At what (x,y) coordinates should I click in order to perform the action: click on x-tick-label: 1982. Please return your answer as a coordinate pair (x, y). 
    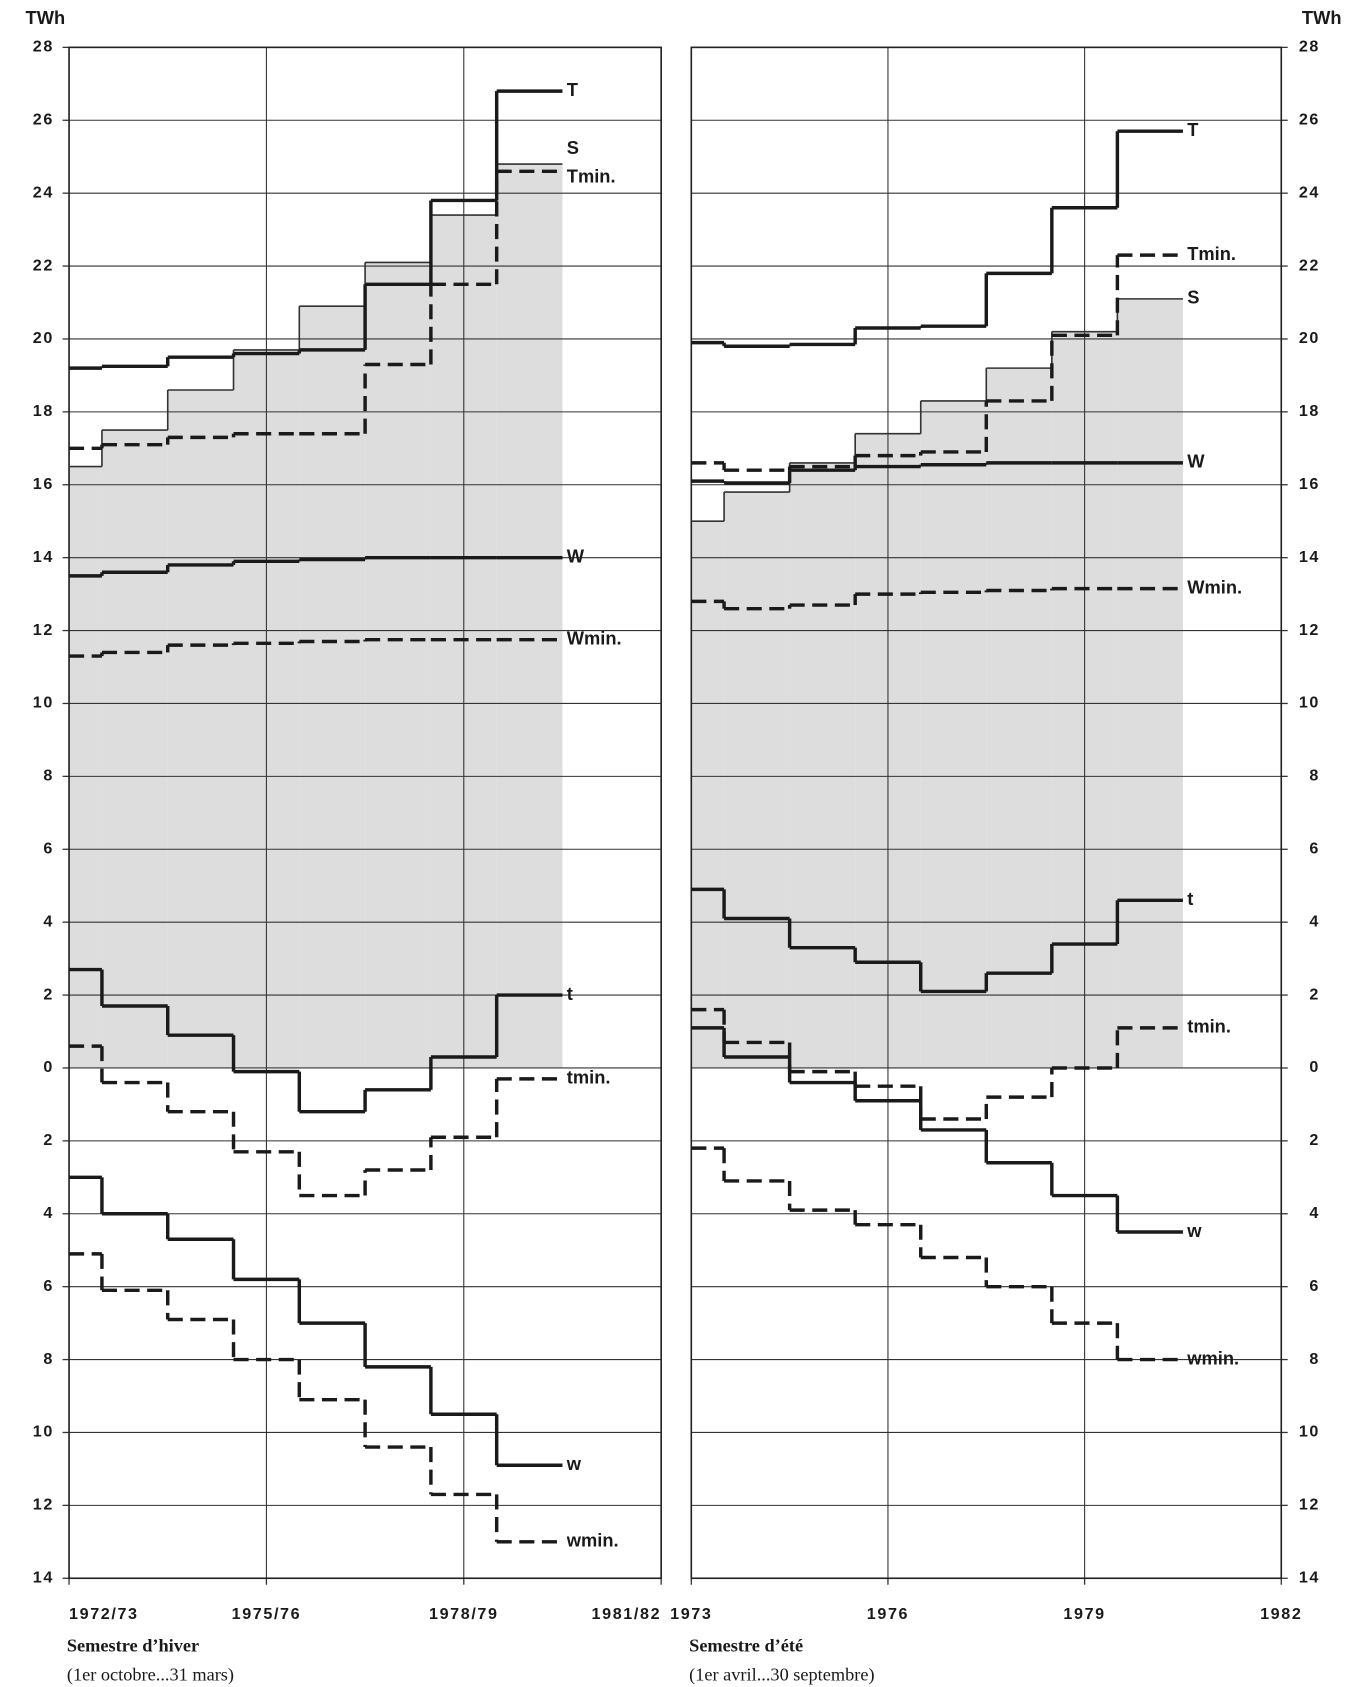
    Looking at the image, I should click on (1281, 1614).